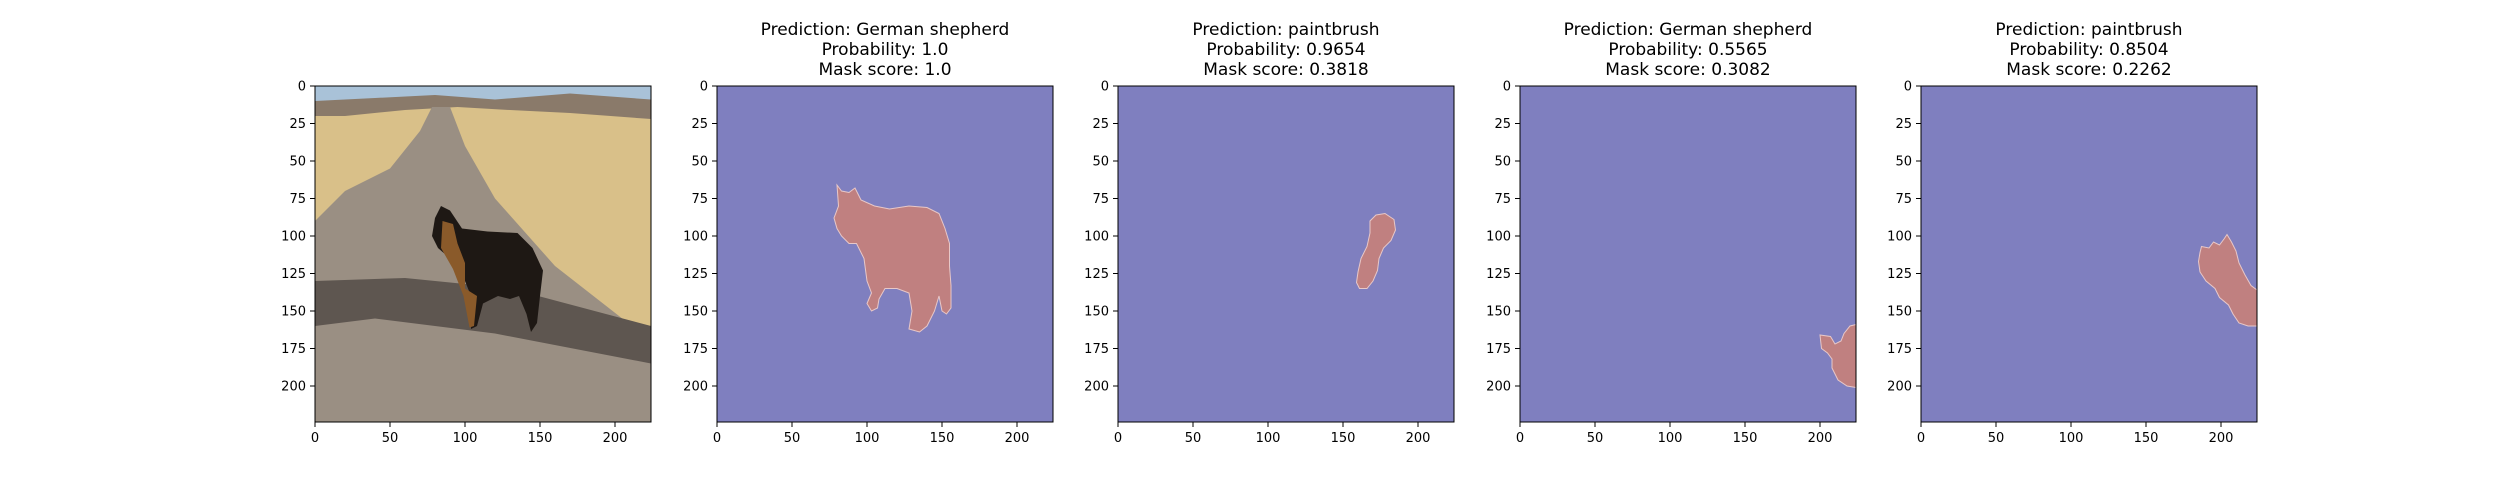 This screenshot has height=500, width=2500. I want to click on panel-title-line: Mask score: 0.3818, so click(1285, 70).